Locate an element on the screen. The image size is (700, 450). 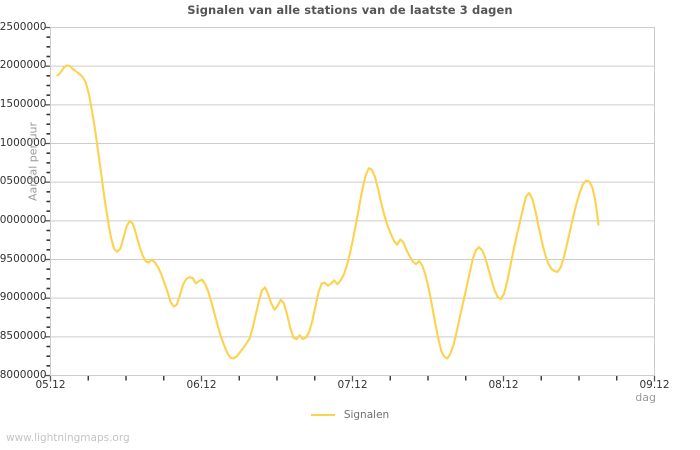
chart-legend: Signalen is located at coordinates (350, 415).